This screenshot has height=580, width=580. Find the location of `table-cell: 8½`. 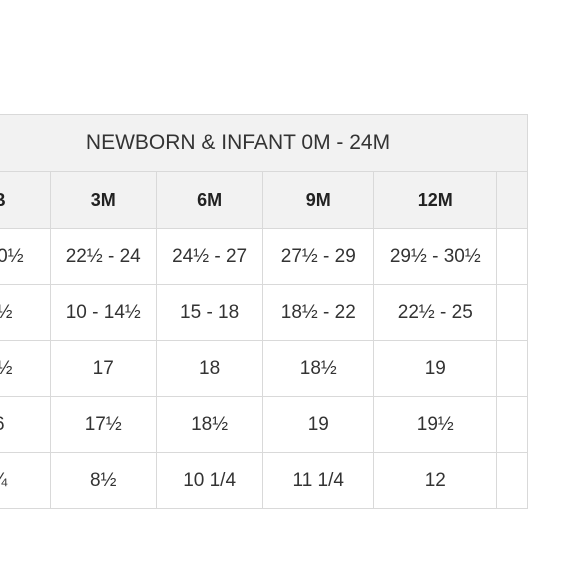

table-cell: 8½ is located at coordinates (103, 480).